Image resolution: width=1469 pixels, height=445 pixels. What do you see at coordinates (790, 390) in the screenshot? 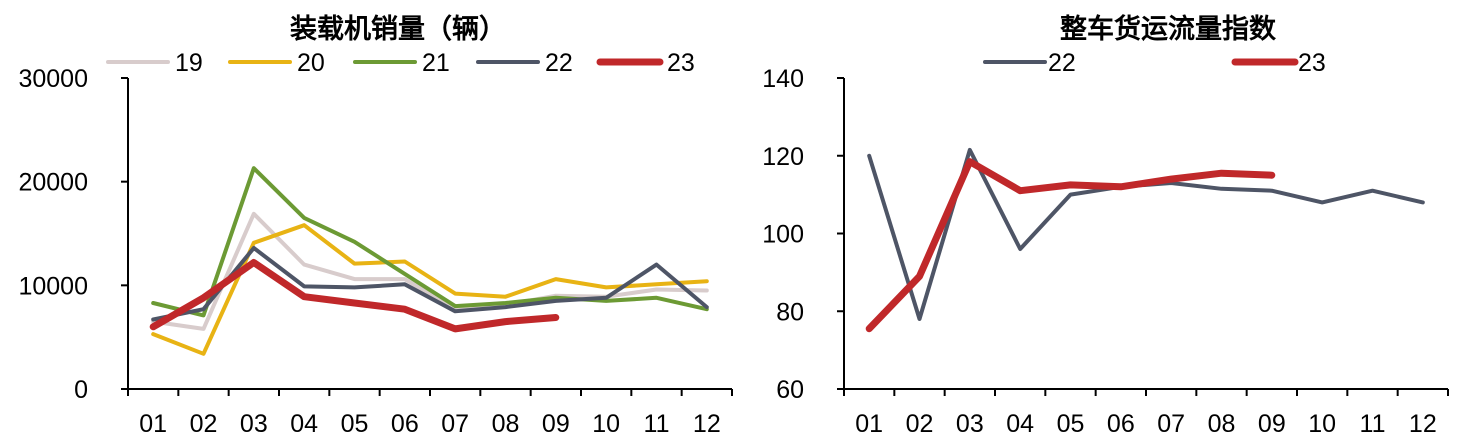
I see `y-tick-label: 60` at bounding box center [790, 390].